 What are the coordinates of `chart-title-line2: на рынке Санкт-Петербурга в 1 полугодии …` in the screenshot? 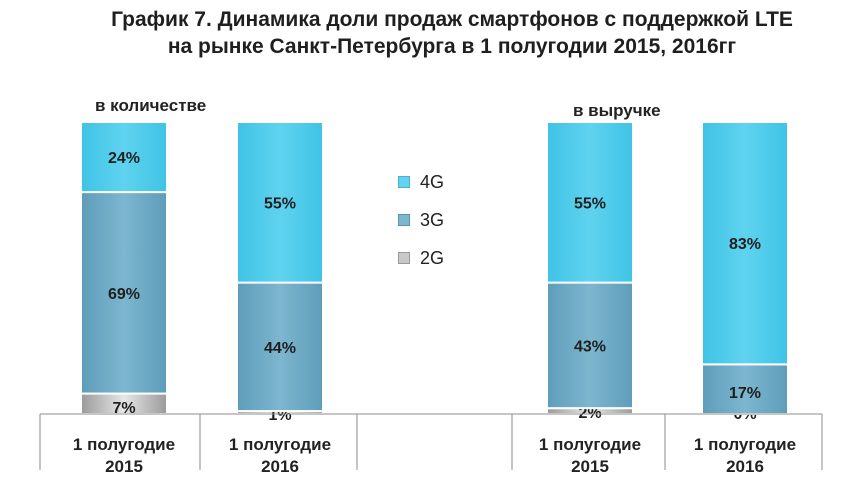 It's located at (452, 46).